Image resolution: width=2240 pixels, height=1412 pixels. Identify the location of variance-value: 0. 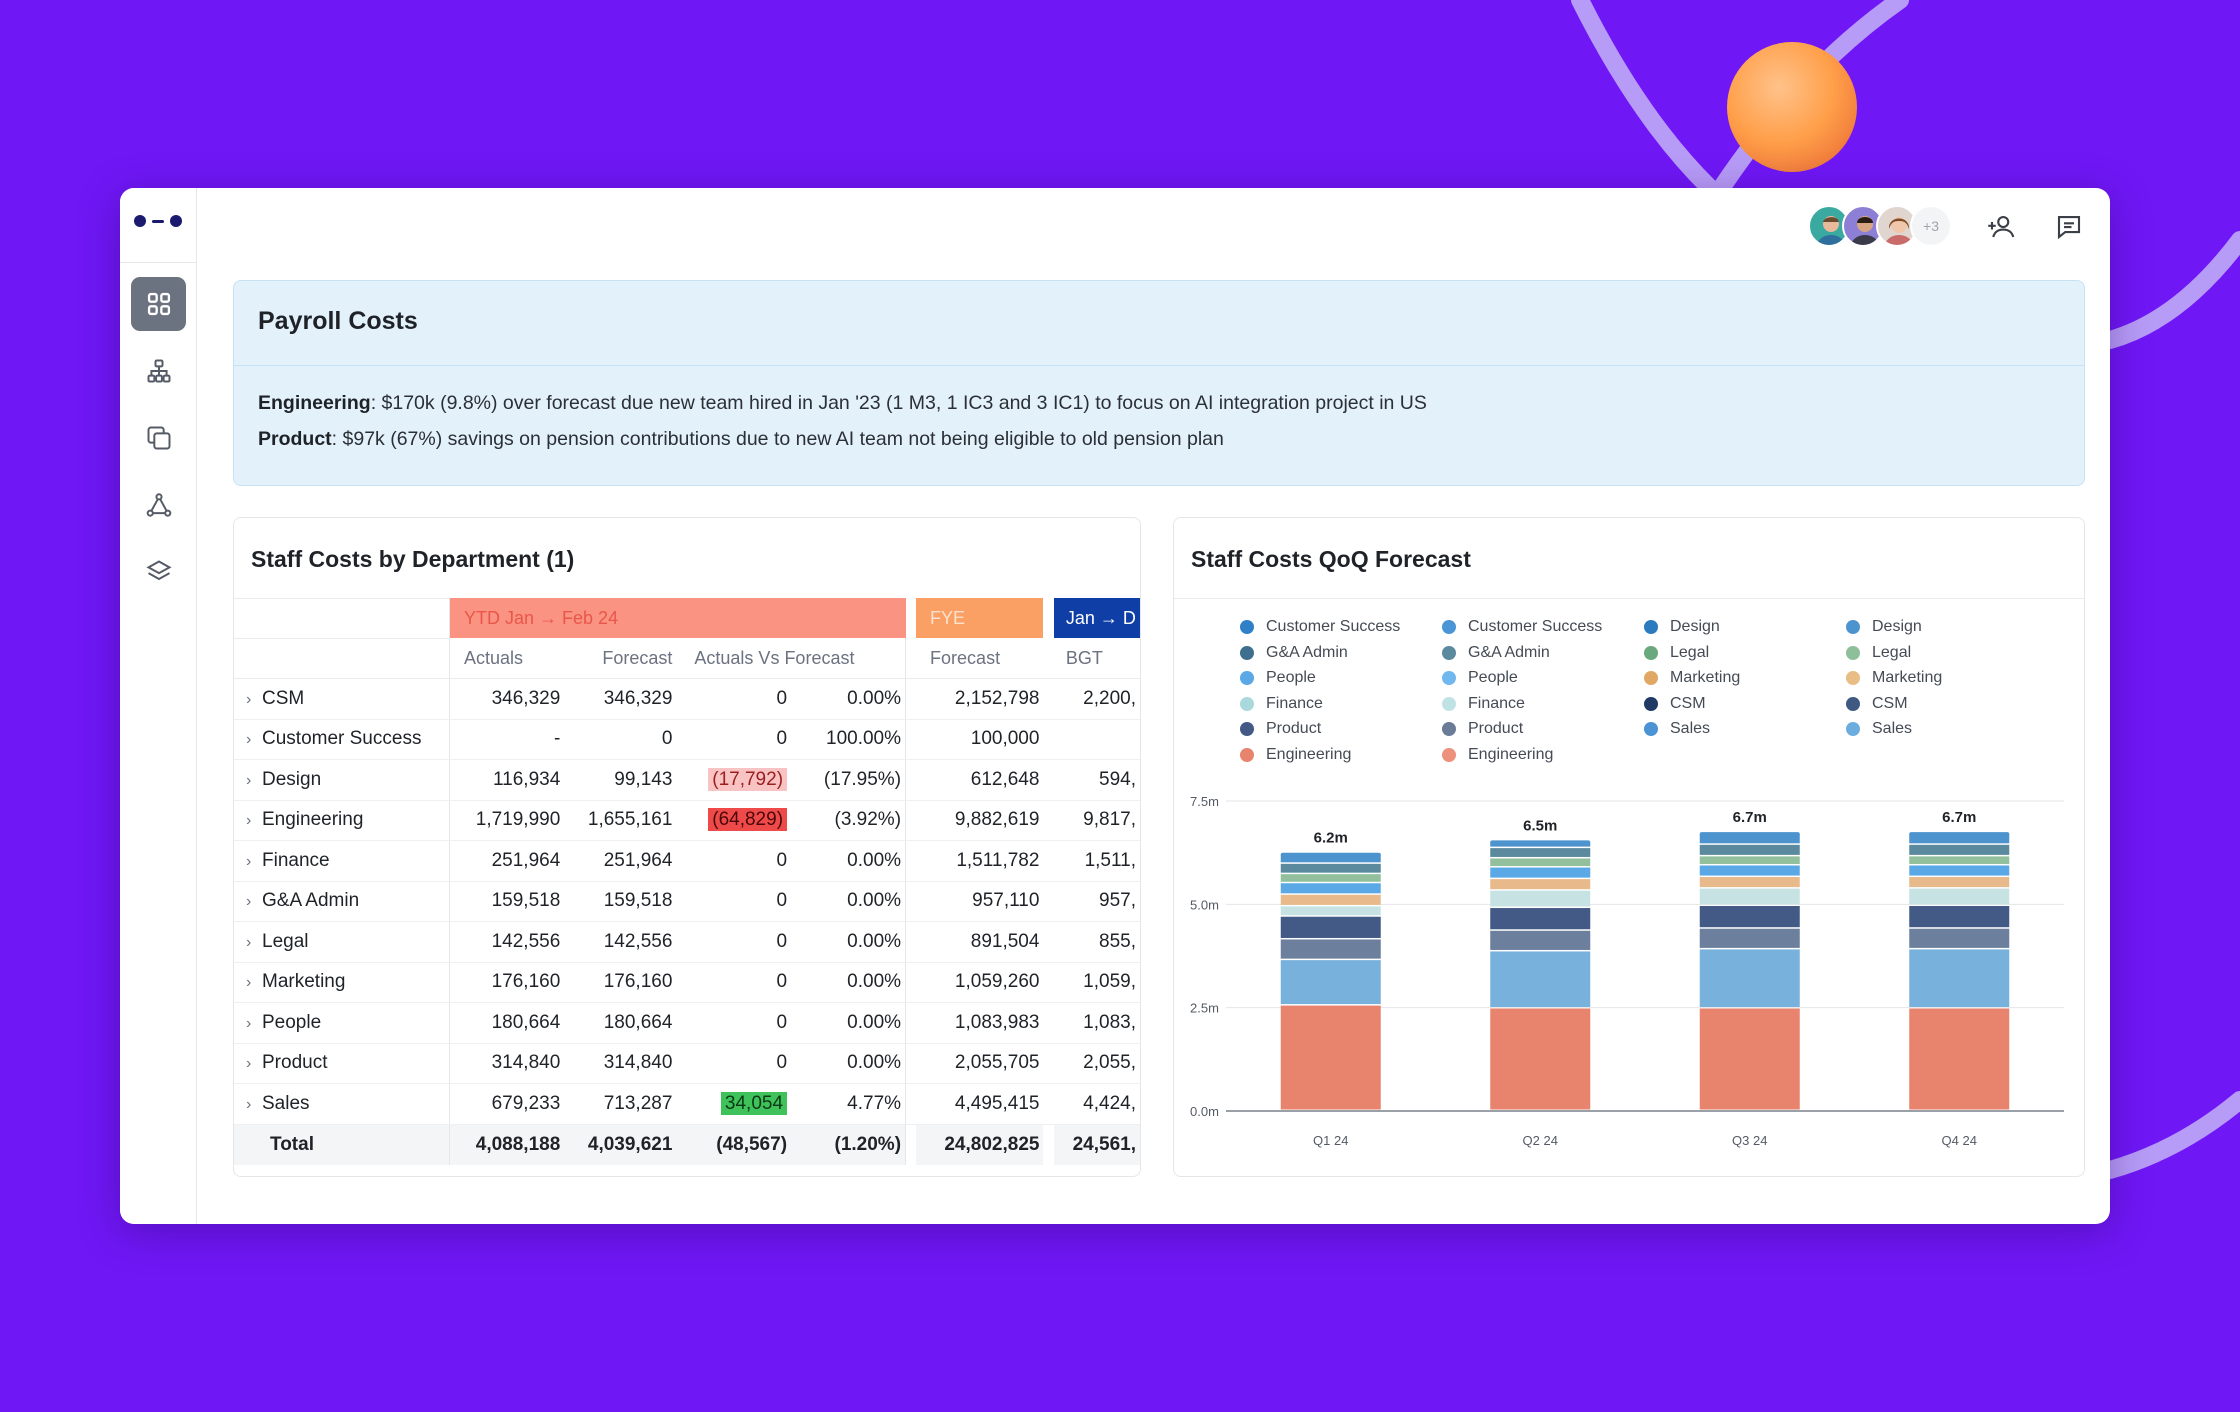
(782, 698).